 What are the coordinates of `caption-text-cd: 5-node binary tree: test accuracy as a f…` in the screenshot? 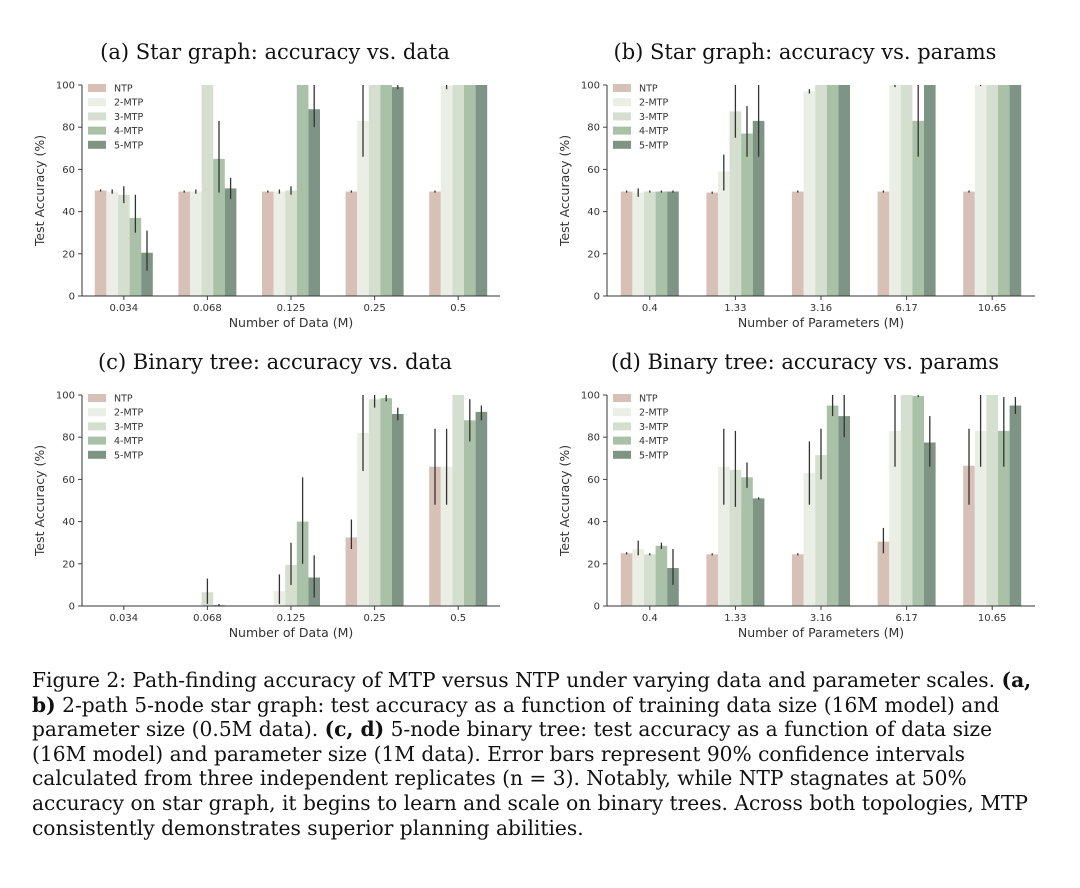 It's located at (530, 778).